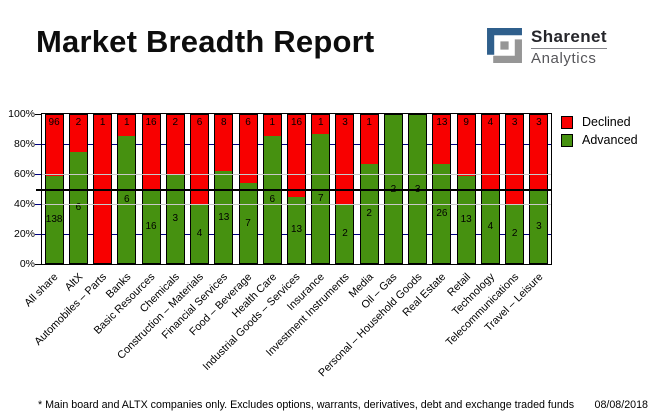 The height and width of the screenshot is (420, 655). What do you see at coordinates (621, 405) in the screenshot?
I see `report-date: 08/08/2018` at bounding box center [621, 405].